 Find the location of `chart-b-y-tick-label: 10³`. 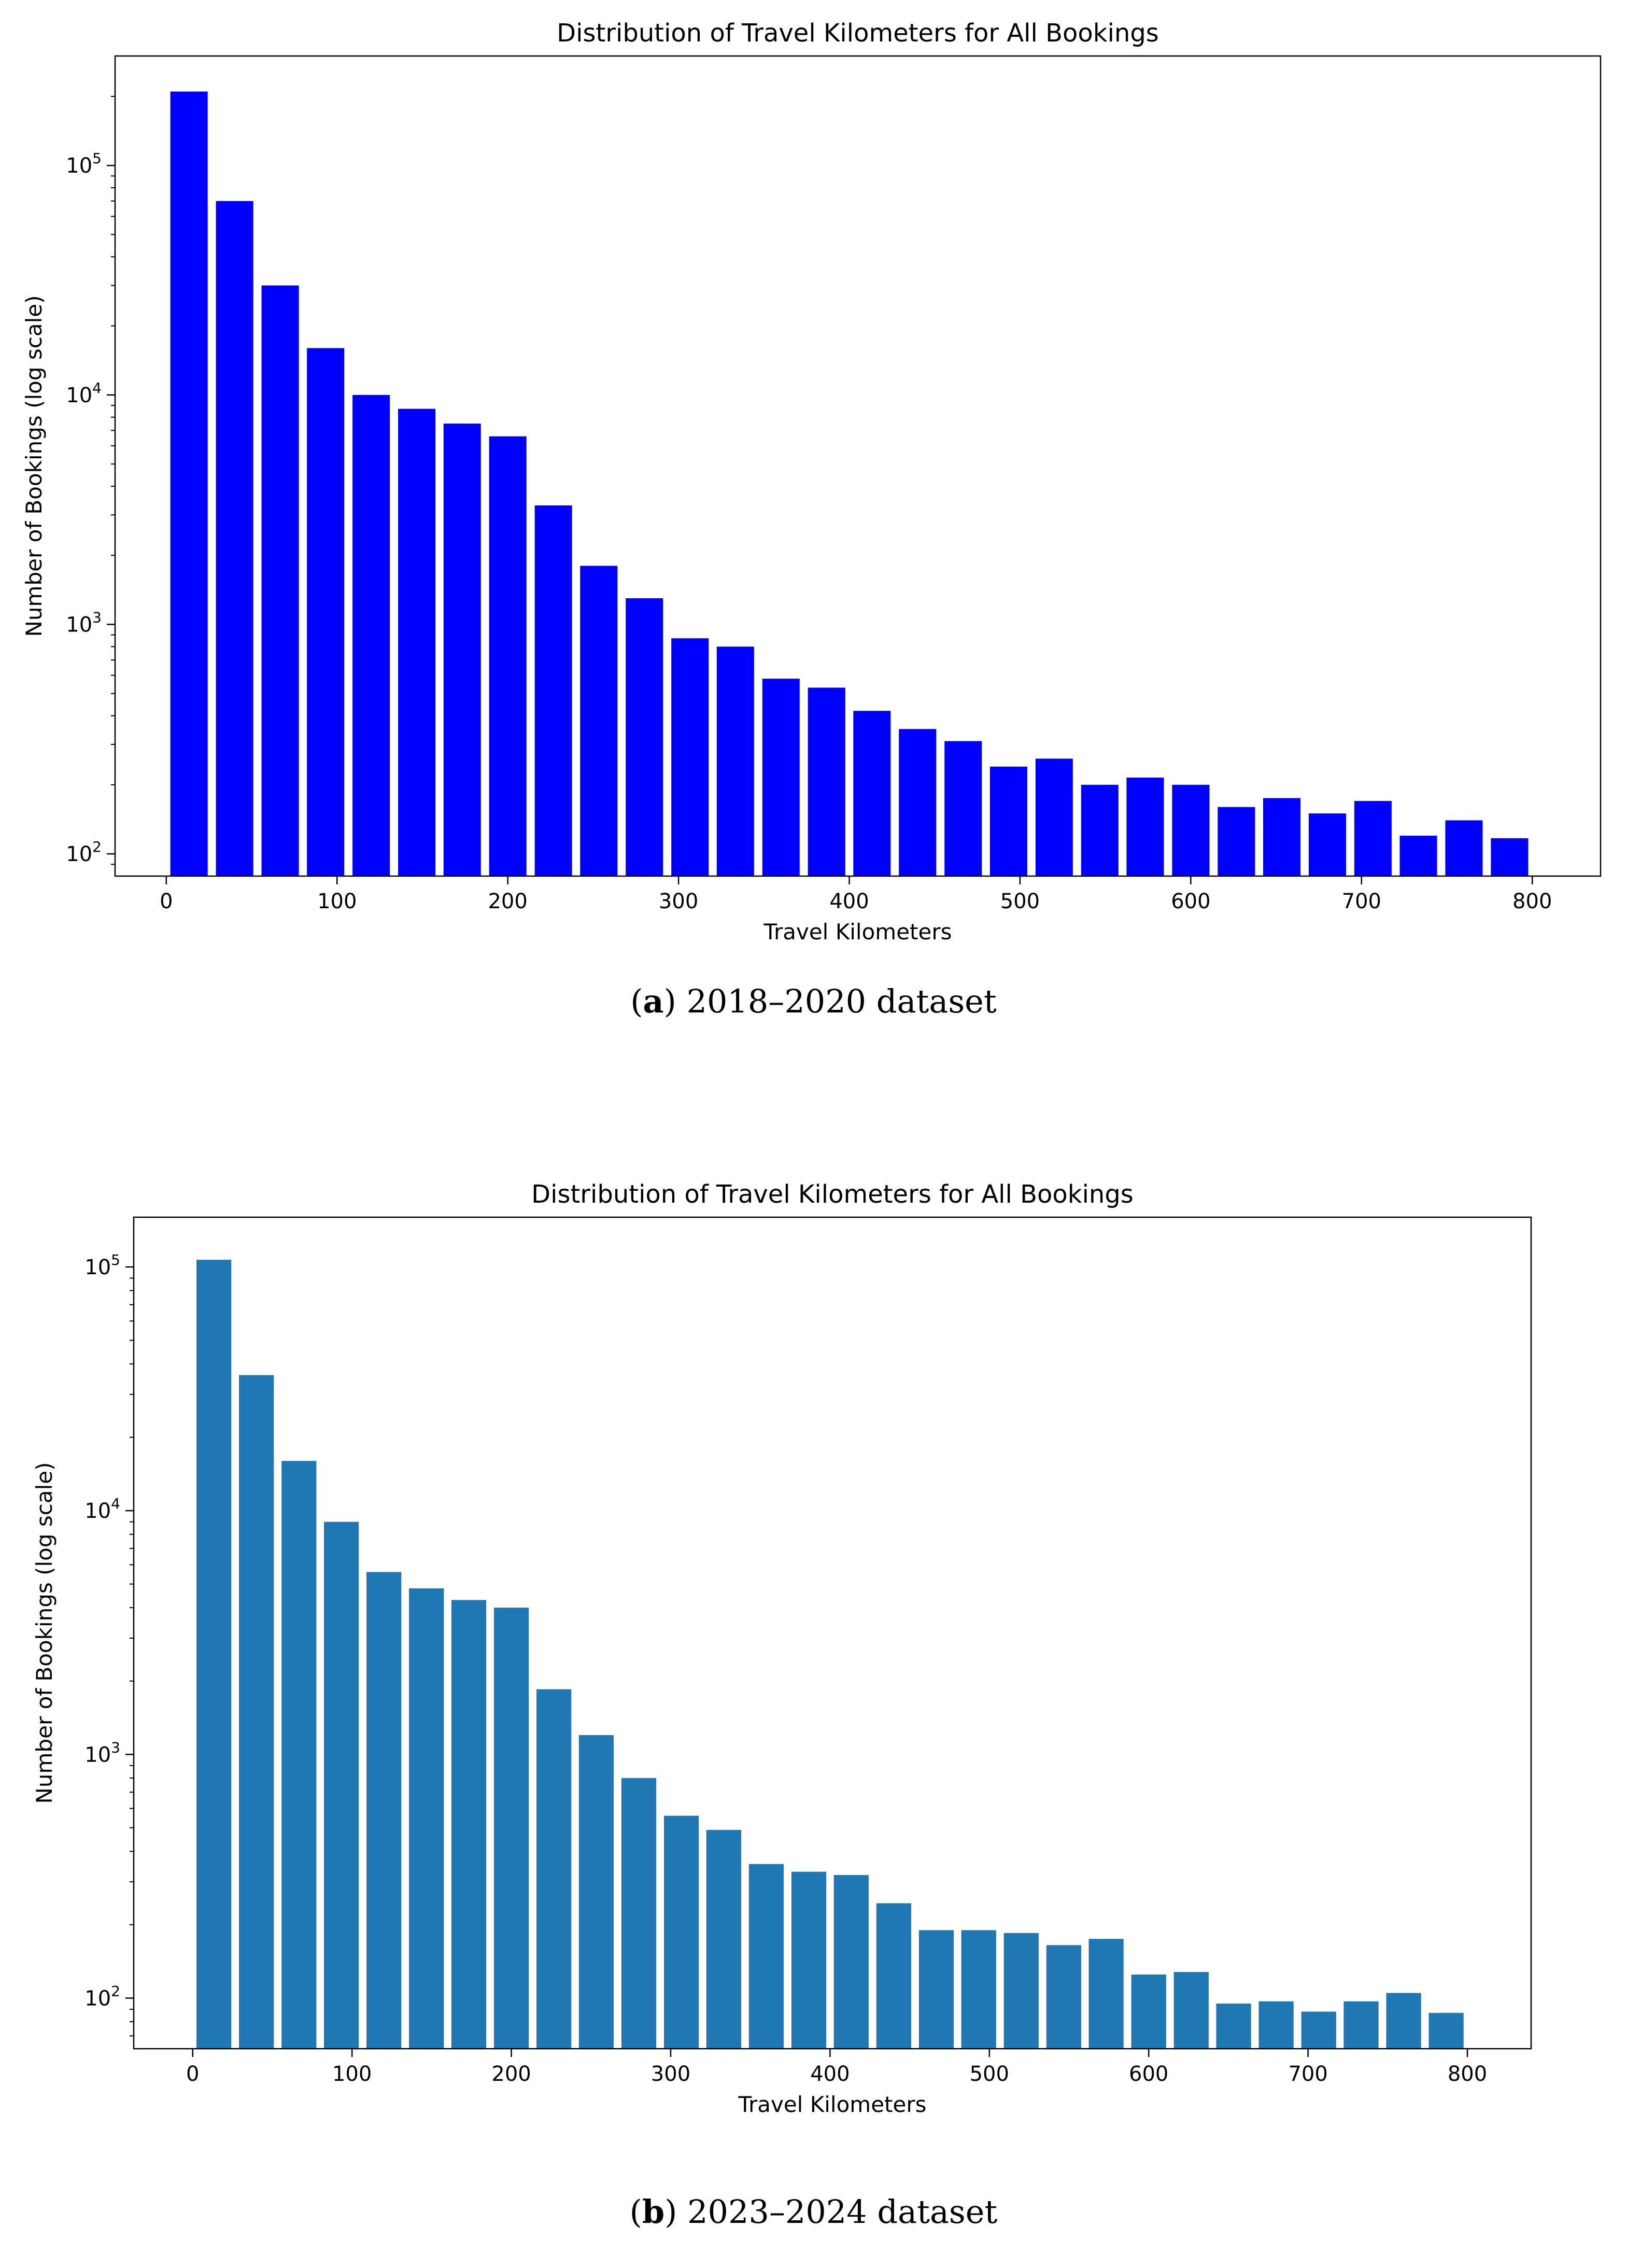

chart-b-y-tick-label: 10³ is located at coordinates (102, 1753).